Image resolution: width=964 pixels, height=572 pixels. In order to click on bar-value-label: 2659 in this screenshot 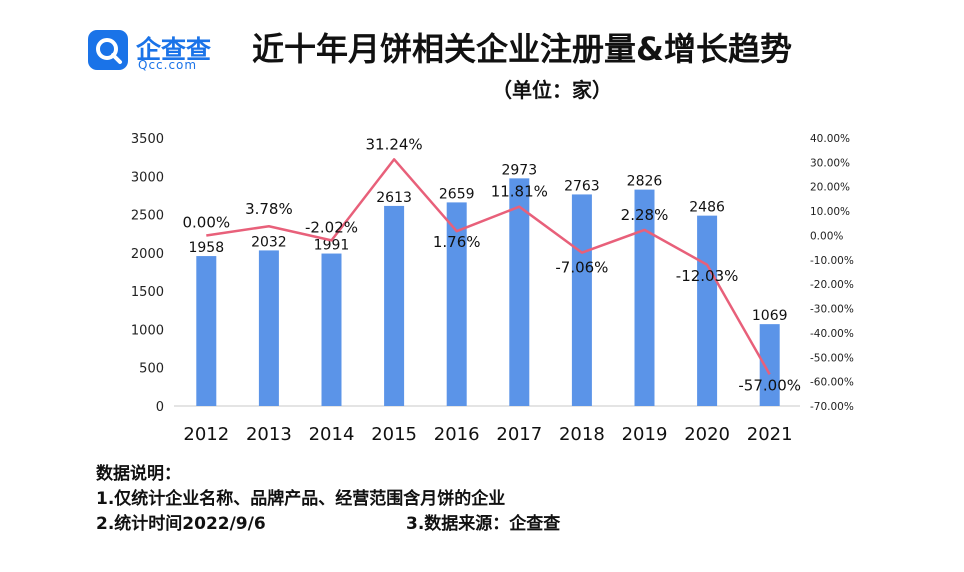, I will do `click(457, 194)`.